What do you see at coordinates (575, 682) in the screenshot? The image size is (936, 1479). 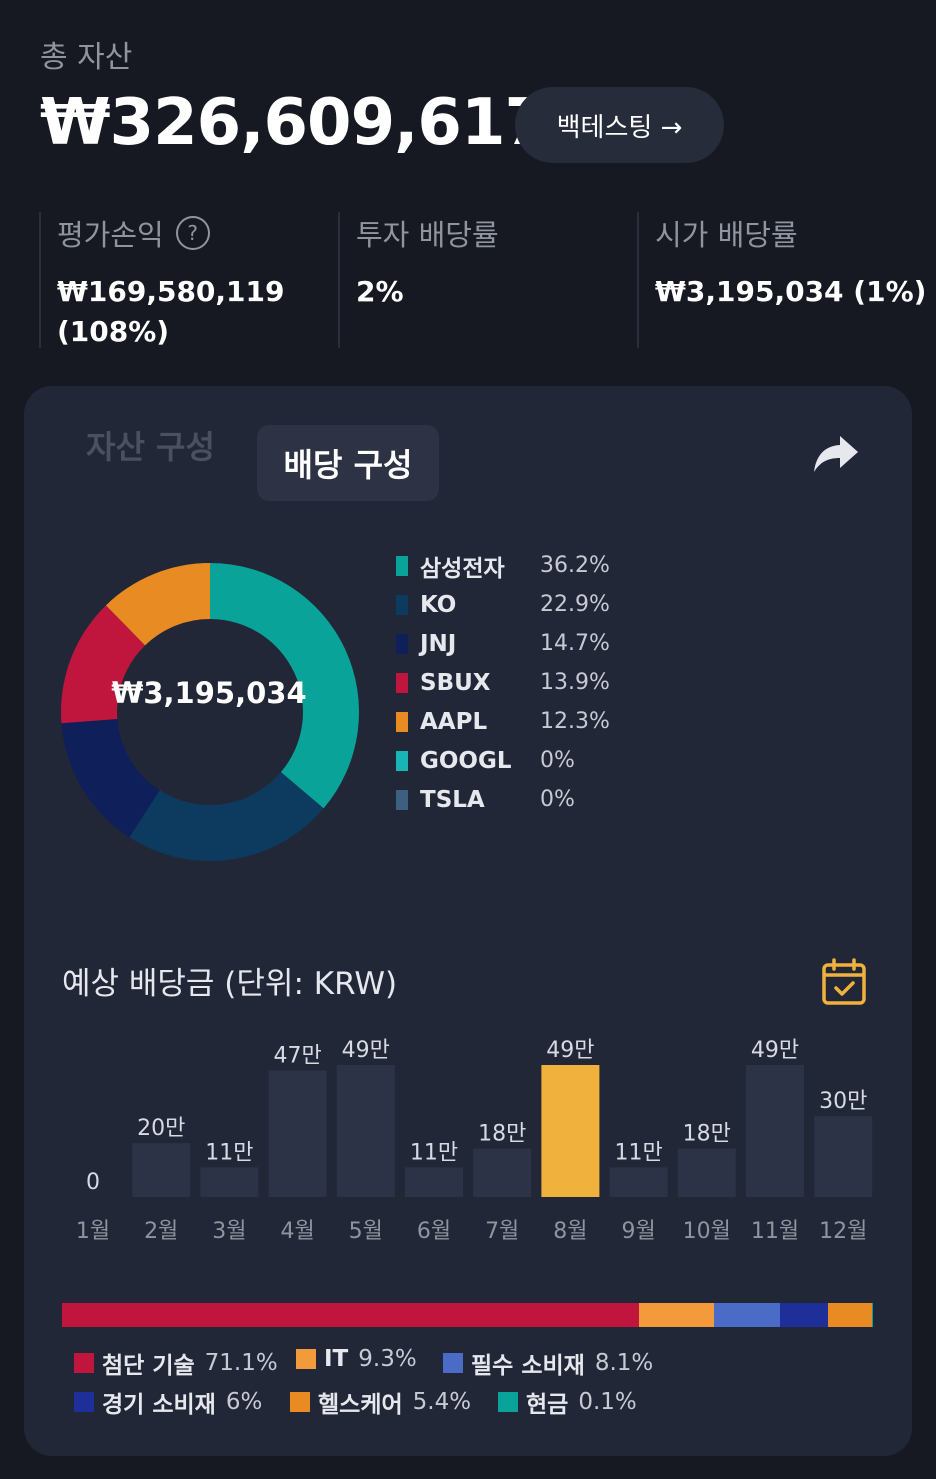 I see `legend-percent: 13.9%` at bounding box center [575, 682].